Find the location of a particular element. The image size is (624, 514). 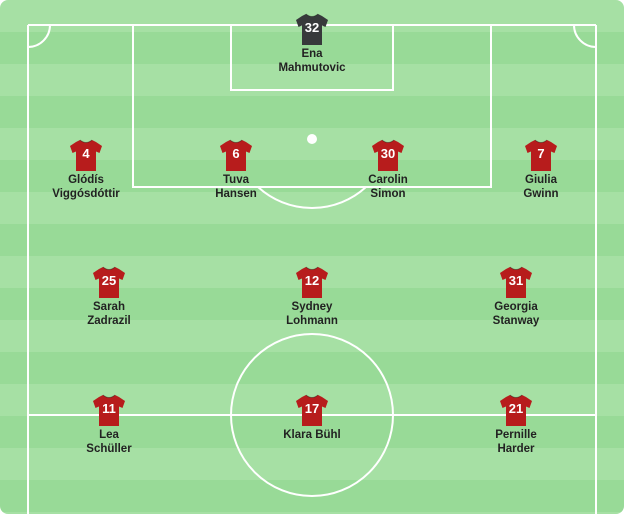

player-name: Klara Bühl is located at coordinates (312, 435).